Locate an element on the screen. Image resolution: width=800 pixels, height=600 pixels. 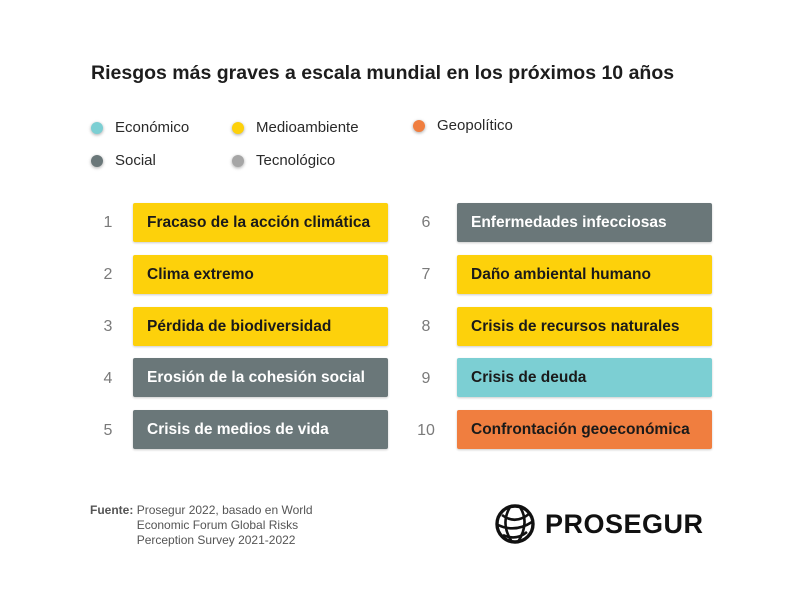
risk-item-5: Crisis de medios de vida is located at coordinates (260, 429).